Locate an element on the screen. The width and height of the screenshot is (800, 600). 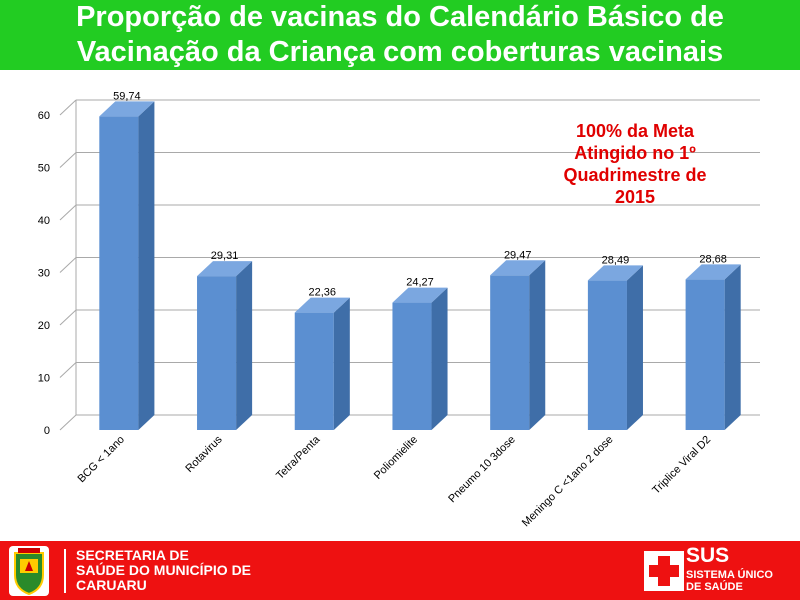
health-cross-icon is located at coordinates (664, 571).